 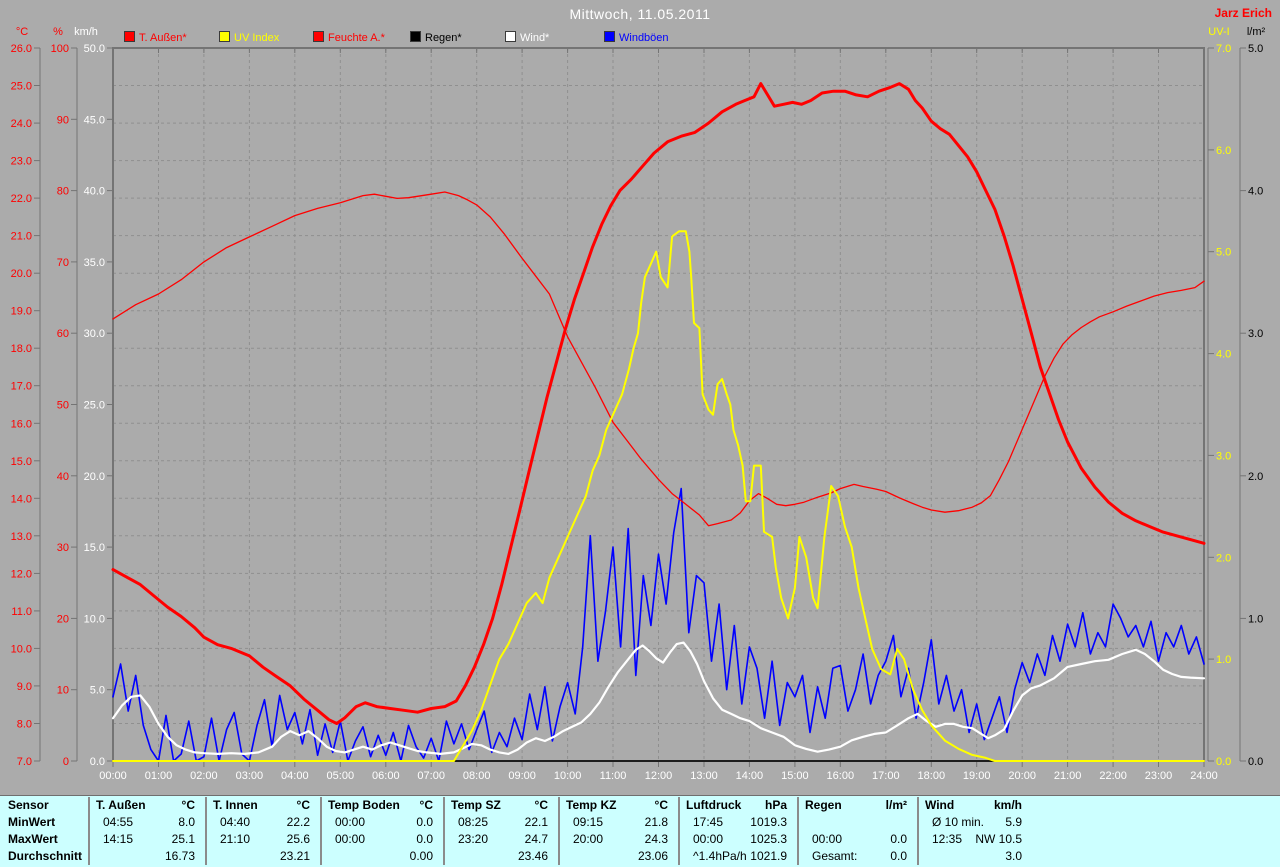 What do you see at coordinates (775, 805) in the screenshot?
I see `stats-col-unit: hPa` at bounding box center [775, 805].